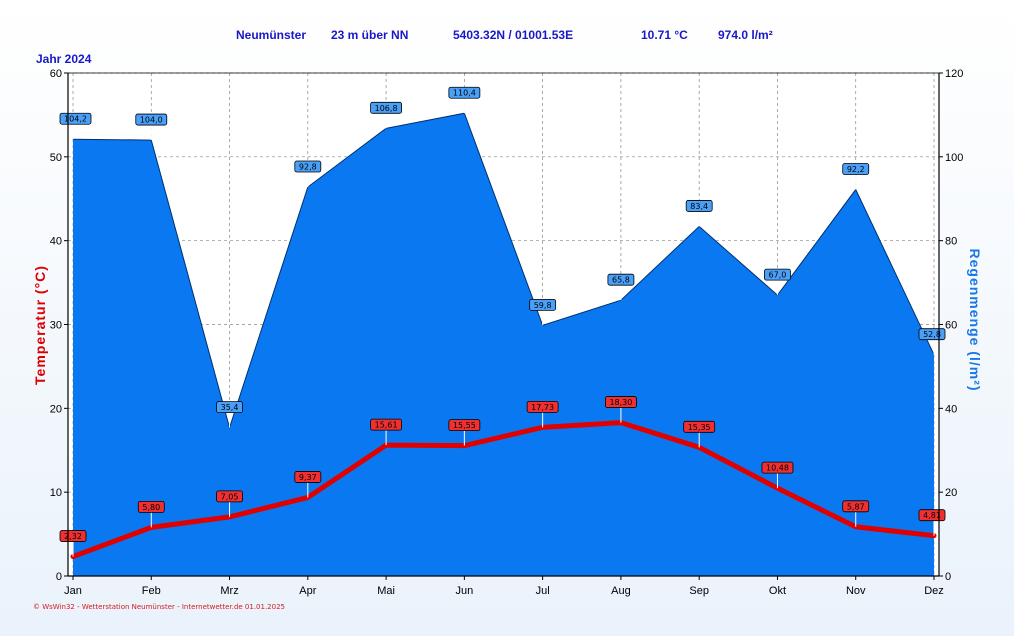  I want to click on rain-data-label: 104,0, so click(151, 120).